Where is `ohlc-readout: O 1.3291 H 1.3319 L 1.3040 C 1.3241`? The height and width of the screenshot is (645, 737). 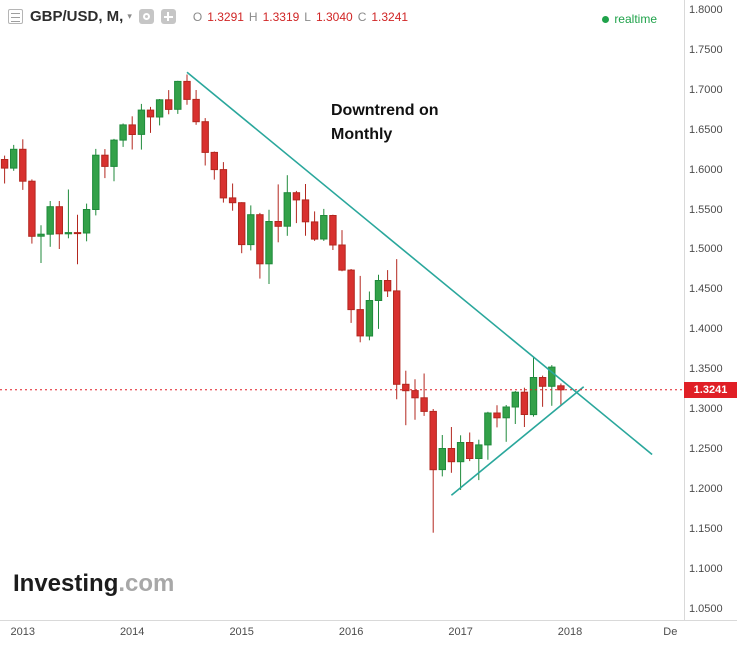 ohlc-readout: O 1.3291 H 1.3319 L 1.3040 C 1.3241 is located at coordinates (300, 17).